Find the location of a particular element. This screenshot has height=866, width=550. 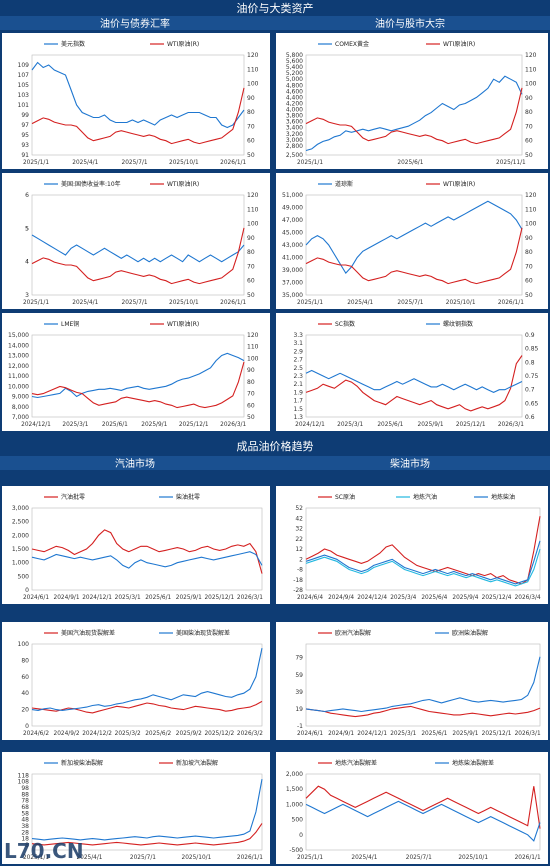

y-tick-label: 2,000 is located at coordinates (20, 535).